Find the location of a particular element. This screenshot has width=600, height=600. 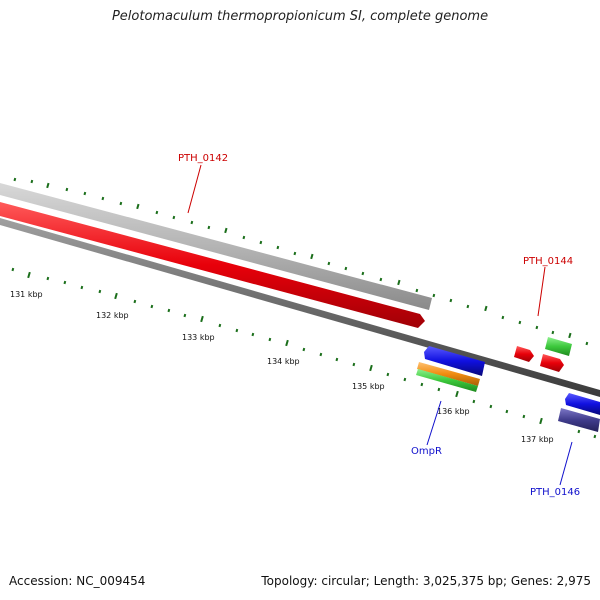

accession-text: Accession: NC_009454 is located at coordinates (77, 581).